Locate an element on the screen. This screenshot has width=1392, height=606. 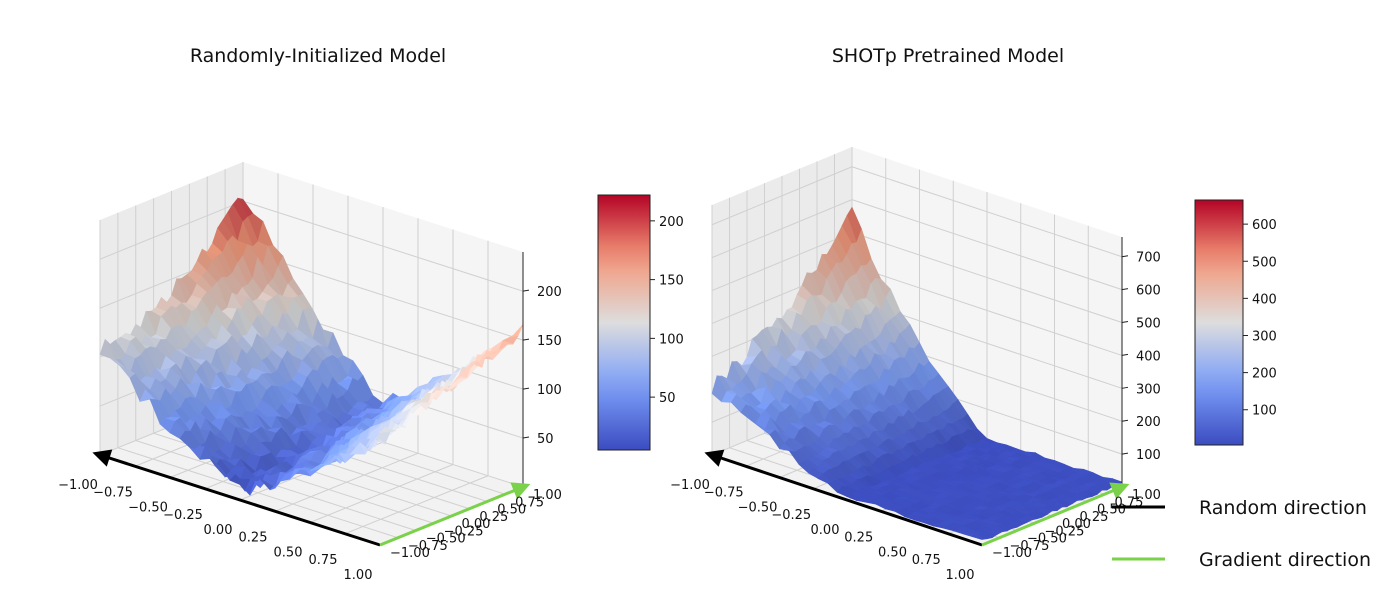
chart-title: SHOTp Pretrained Model is located at coordinates (948, 56).